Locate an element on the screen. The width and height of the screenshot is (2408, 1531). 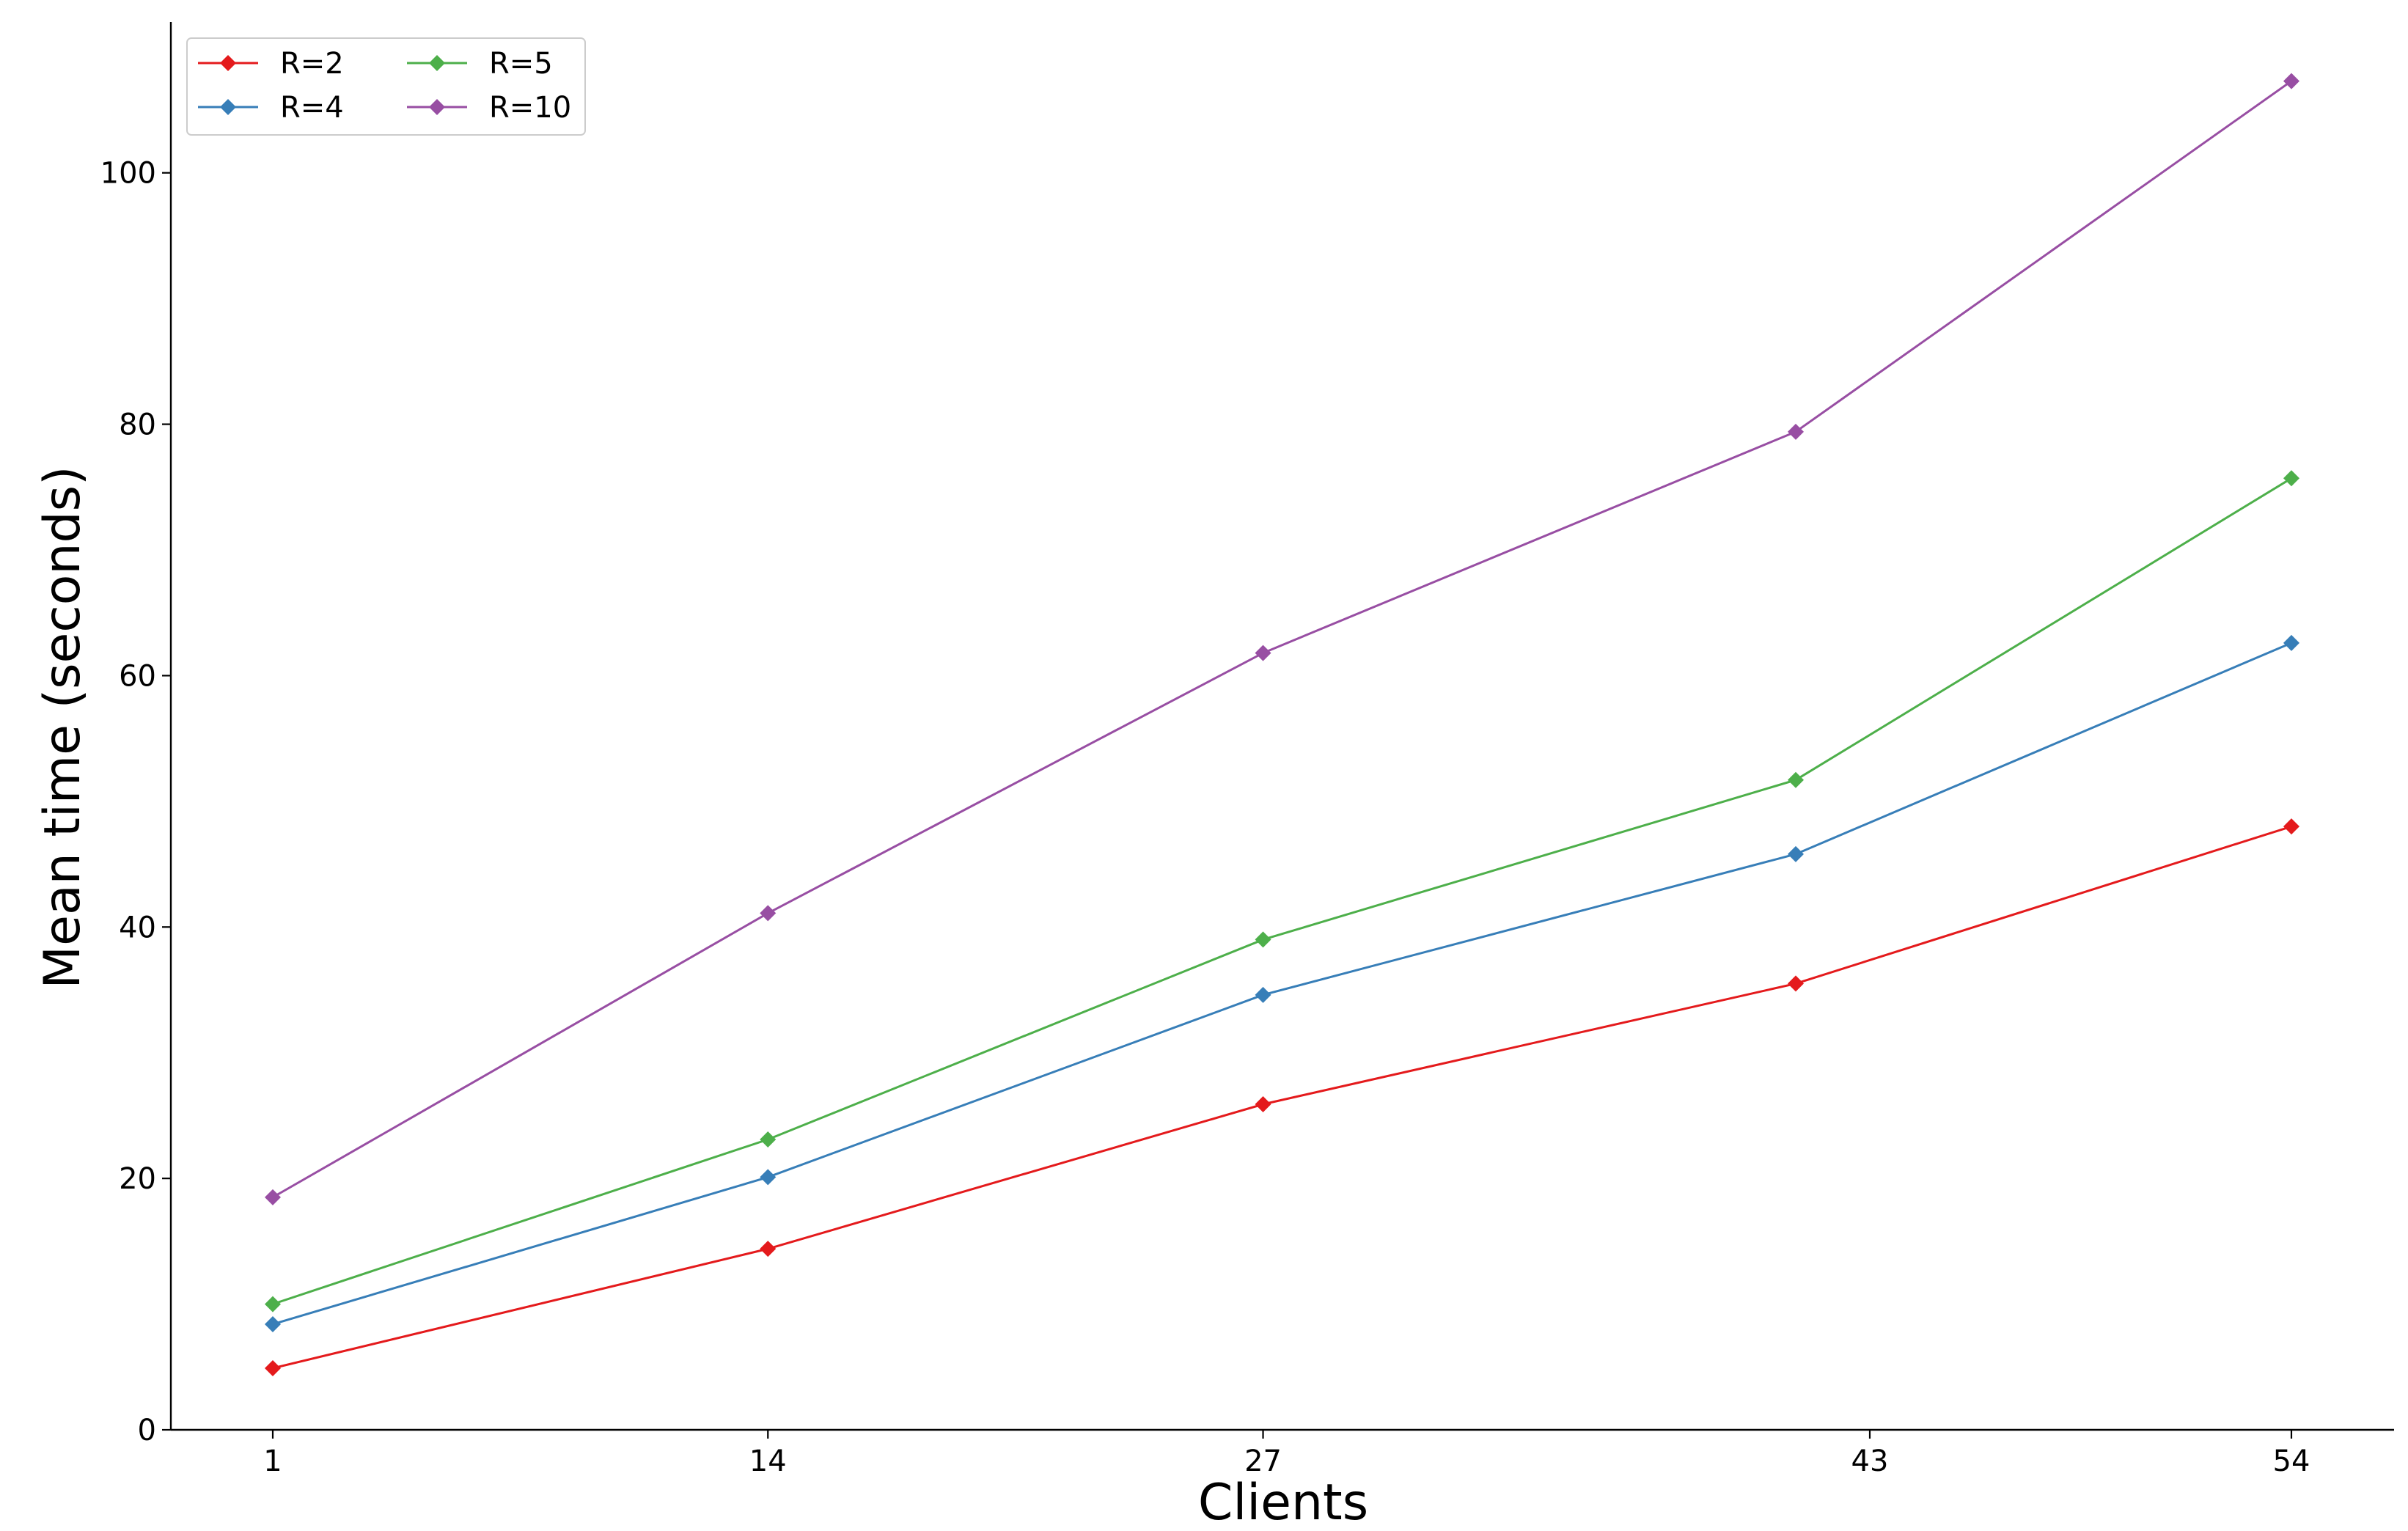
legend-entry: R=2 is located at coordinates (271, 64).